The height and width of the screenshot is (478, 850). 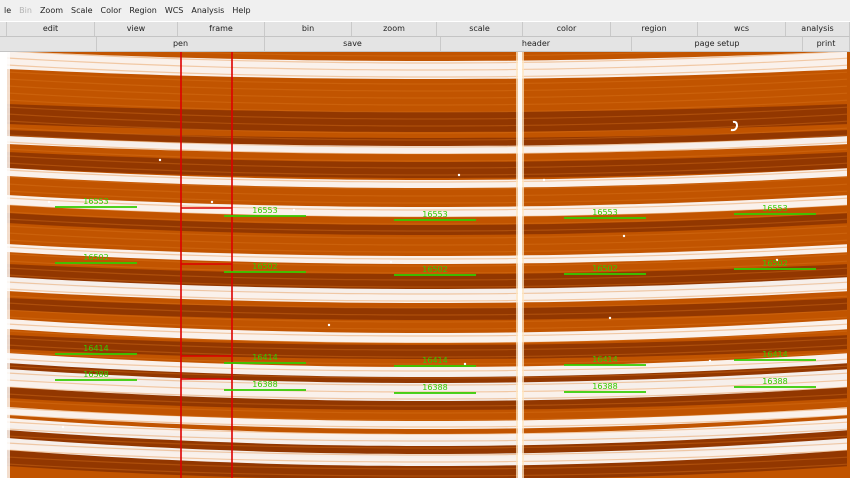 What do you see at coordinates (51, 29) in the screenshot?
I see `button-edit: edit` at bounding box center [51, 29].